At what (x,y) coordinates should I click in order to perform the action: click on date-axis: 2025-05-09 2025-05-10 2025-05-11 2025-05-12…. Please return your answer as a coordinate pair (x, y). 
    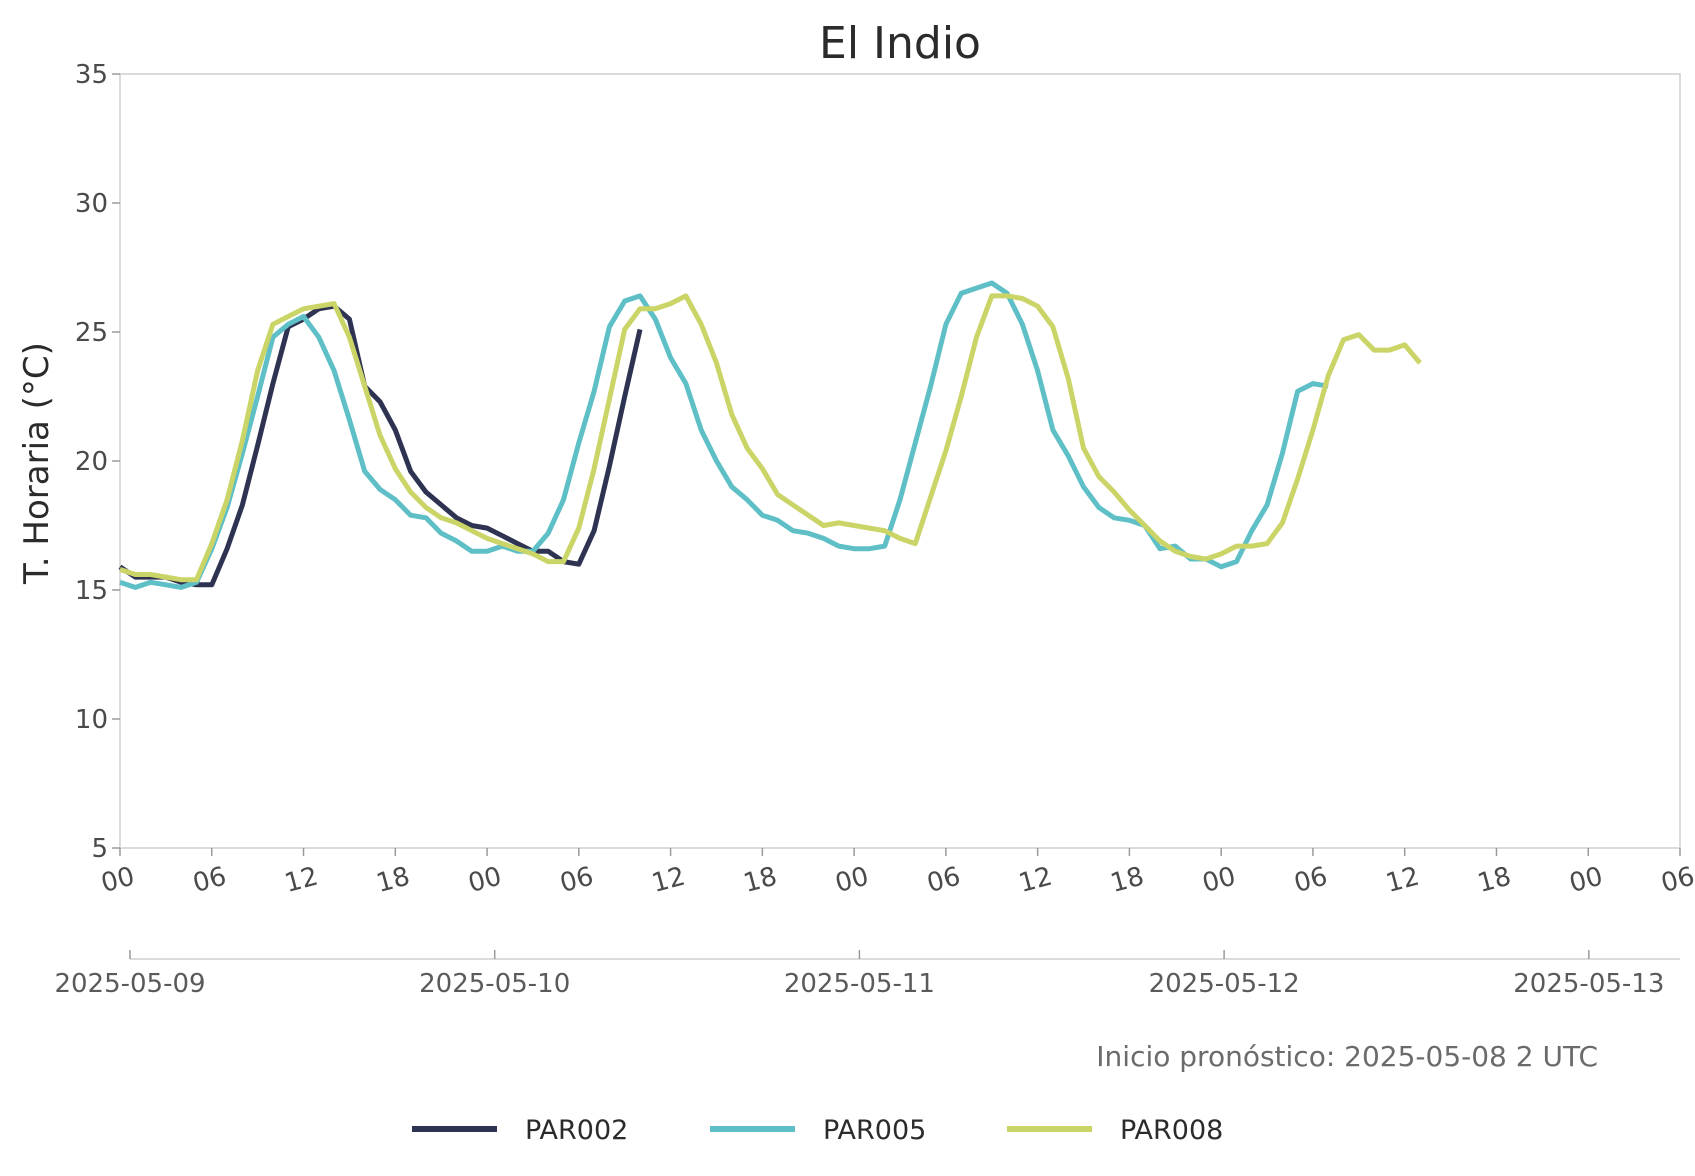
    Looking at the image, I should click on (859, 974).